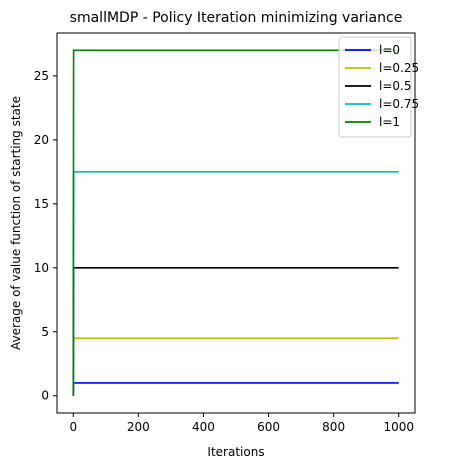 Image resolution: width=459 pixels, height=468 pixels. What do you see at coordinates (395, 86) in the screenshot?
I see `legend-entry: l=0.5` at bounding box center [395, 86].